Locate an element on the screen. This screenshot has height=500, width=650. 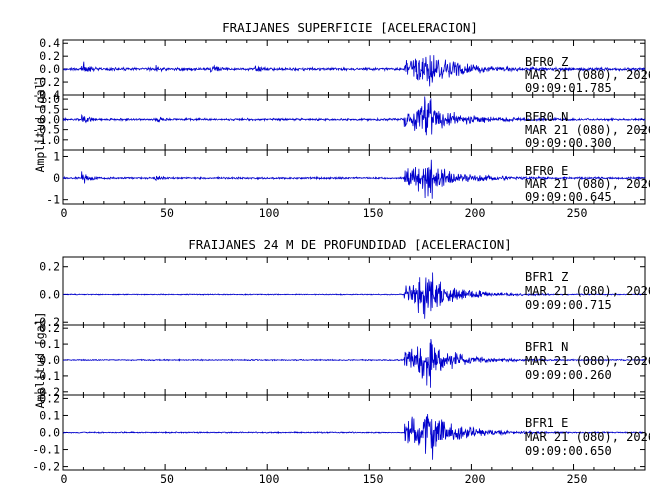
event-time: 09:09:01.785 is located at coordinates (568, 88).